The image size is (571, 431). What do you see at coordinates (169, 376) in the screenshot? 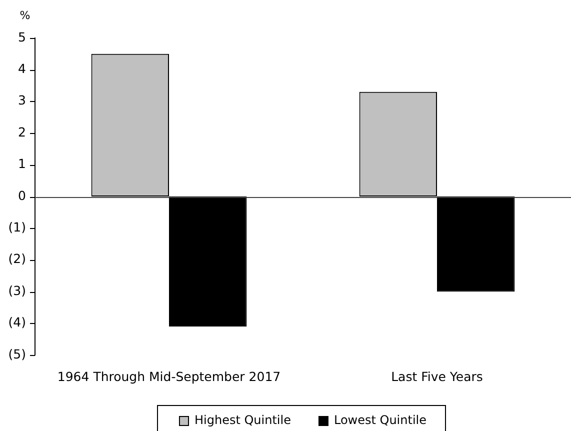
I see `x-tick-label: 1964 Through Mid-September 2017` at bounding box center [169, 376].